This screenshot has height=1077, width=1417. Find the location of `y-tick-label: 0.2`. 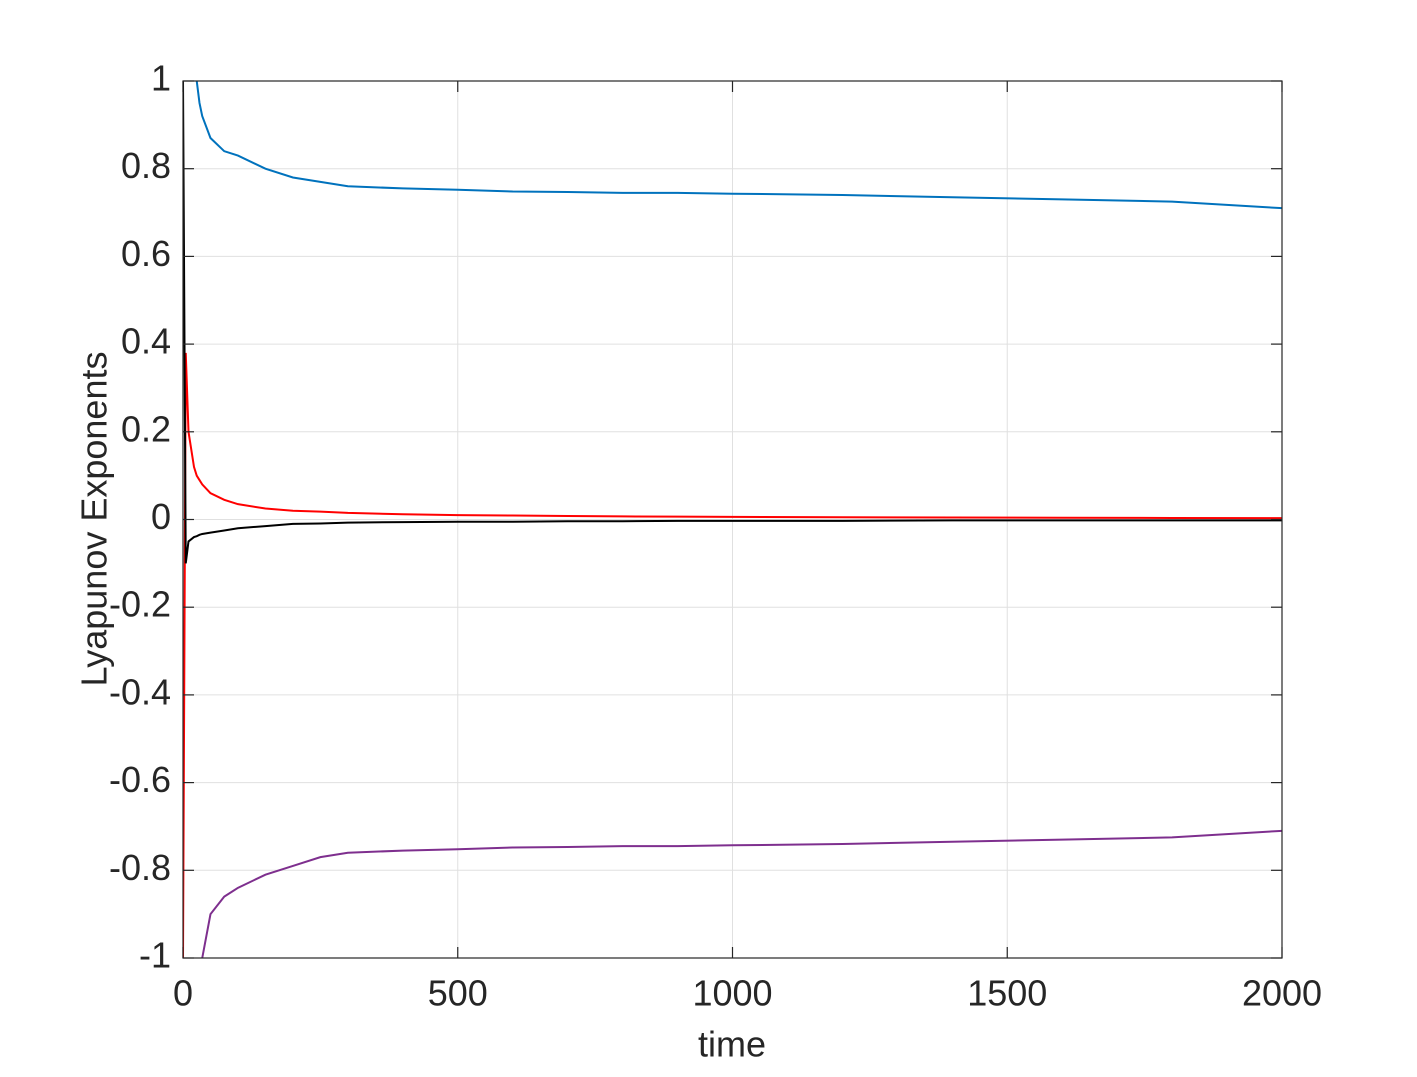

y-tick-label: 0.2 is located at coordinates (146, 428).